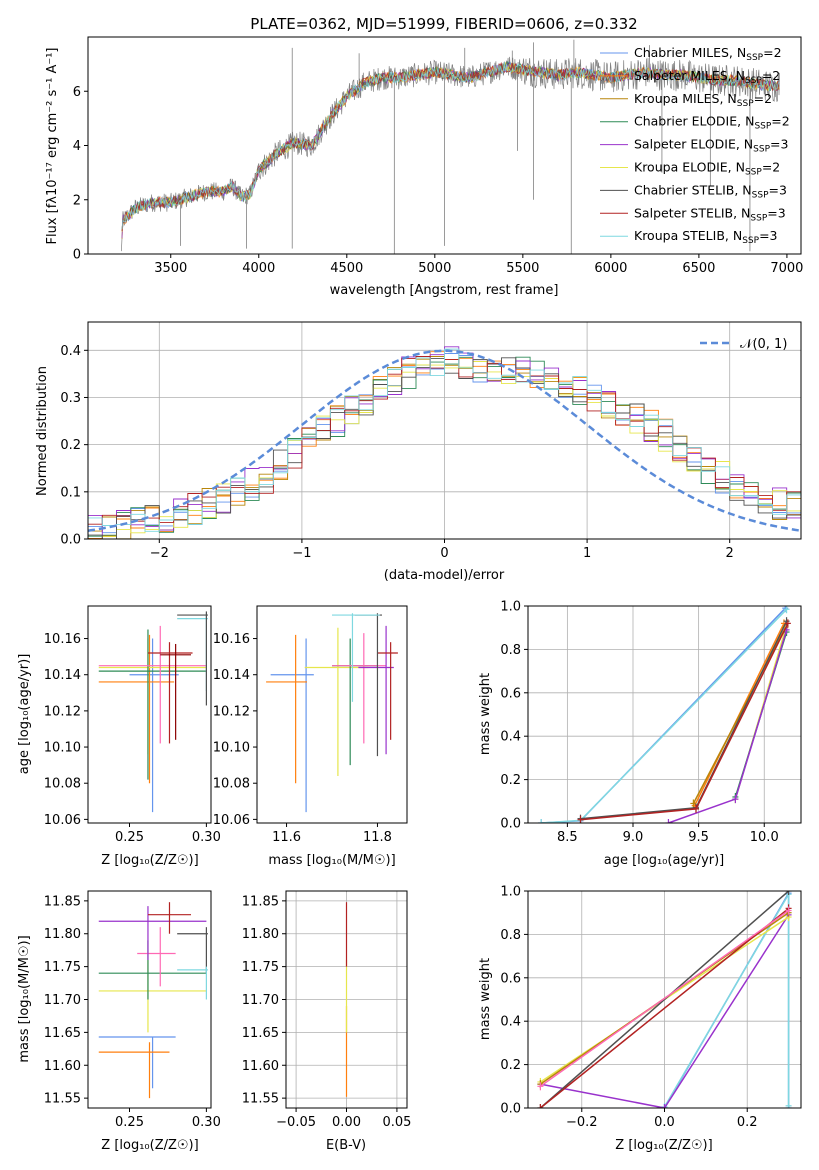 This screenshot has height=1170, width=819. I want to click on legend-label: Chabrier MILES, NSSP=2, so click(708, 54).